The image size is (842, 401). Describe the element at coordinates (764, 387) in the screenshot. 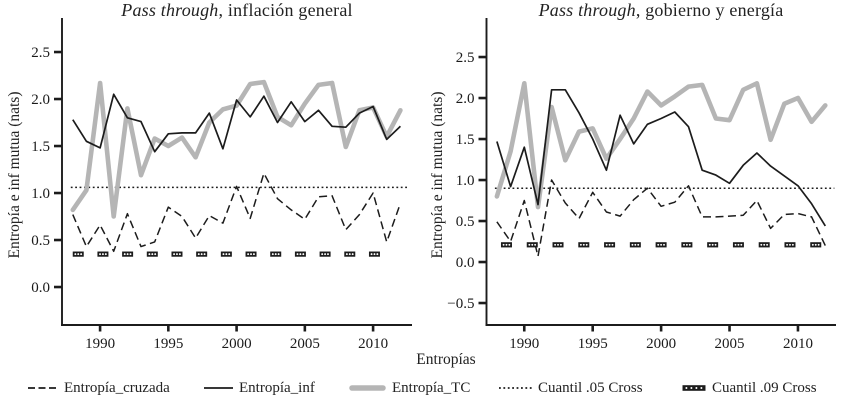

I see `legend-label: Cuantil .09 Cross` at that location.